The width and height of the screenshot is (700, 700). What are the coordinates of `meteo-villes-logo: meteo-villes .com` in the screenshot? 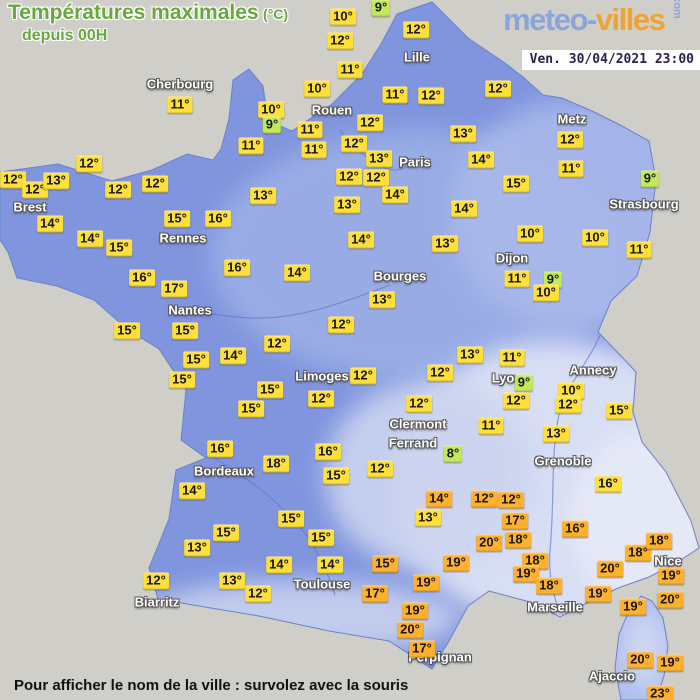 It's located at (596, 19).